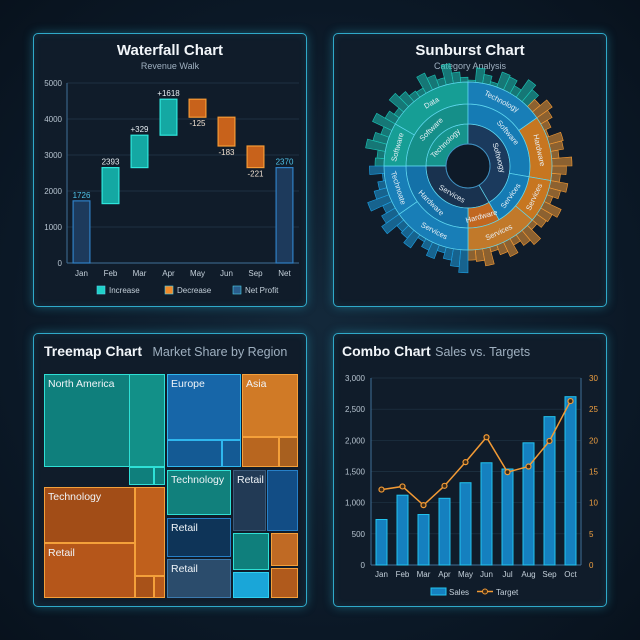  What do you see at coordinates (399, 145) in the screenshot?
I see `sunburst-segment` at bounding box center [399, 145].